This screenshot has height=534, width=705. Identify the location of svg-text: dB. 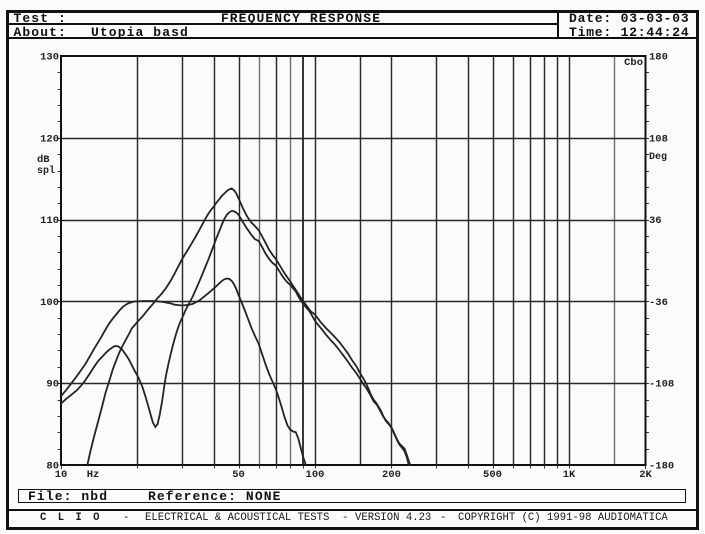
(43, 160).